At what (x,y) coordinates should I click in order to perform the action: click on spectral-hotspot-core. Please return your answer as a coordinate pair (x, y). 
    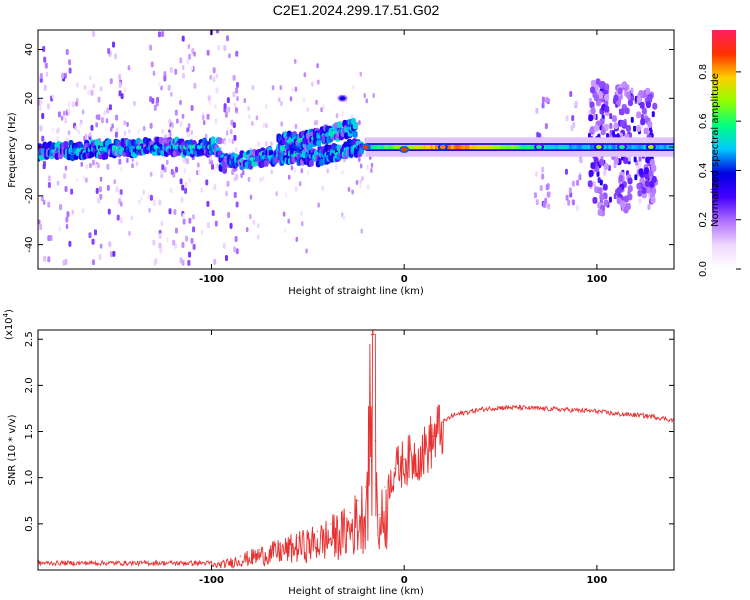
    Looking at the image, I should click on (365, 147).